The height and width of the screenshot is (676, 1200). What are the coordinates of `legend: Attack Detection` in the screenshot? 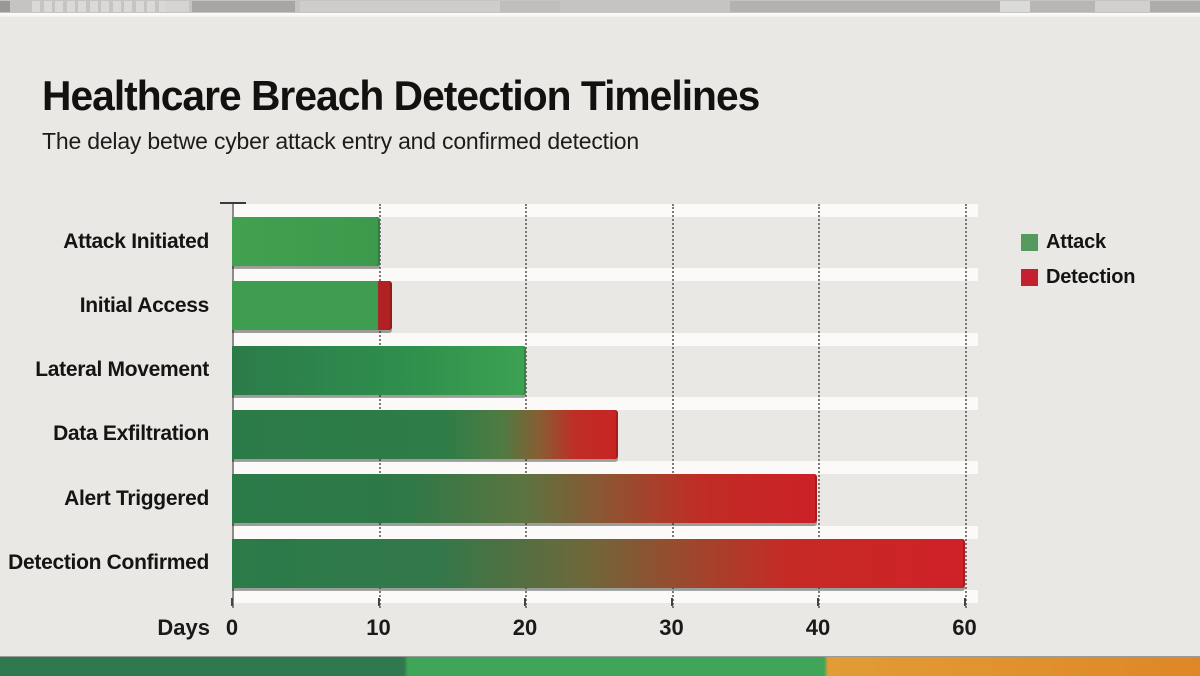 It's located at (1078, 260).